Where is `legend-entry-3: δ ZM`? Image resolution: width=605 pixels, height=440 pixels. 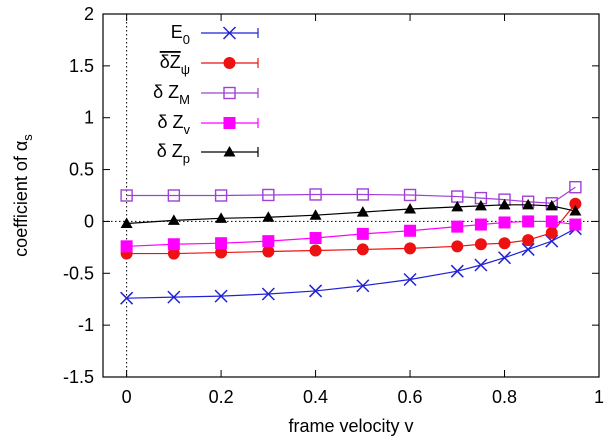
legend-entry-3: δ ZM is located at coordinates (206, 94).